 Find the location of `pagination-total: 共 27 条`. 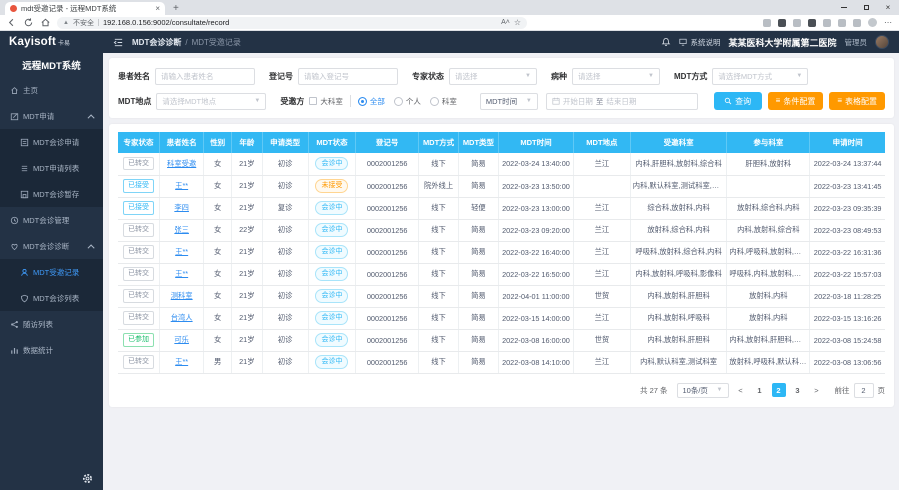

pagination-total: 共 27 条 is located at coordinates (653, 390).